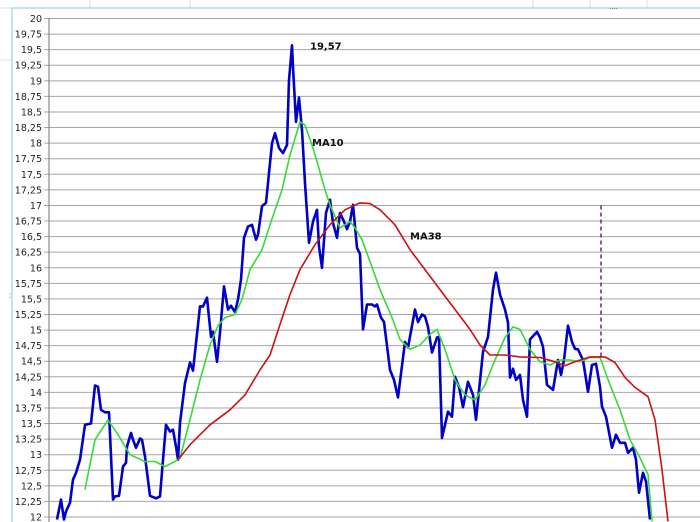 This screenshot has width=700, height=522. Describe the element at coordinates (36, 144) in the screenshot. I see `y-tick-label: 18` at that location.